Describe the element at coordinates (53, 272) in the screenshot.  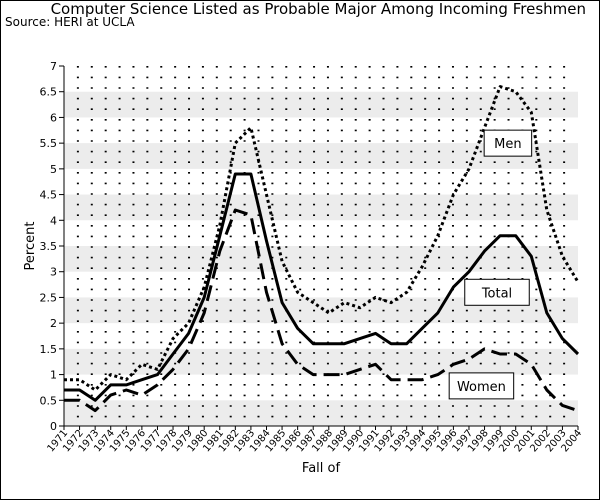
I see `y-tick-label: 3` at that location.